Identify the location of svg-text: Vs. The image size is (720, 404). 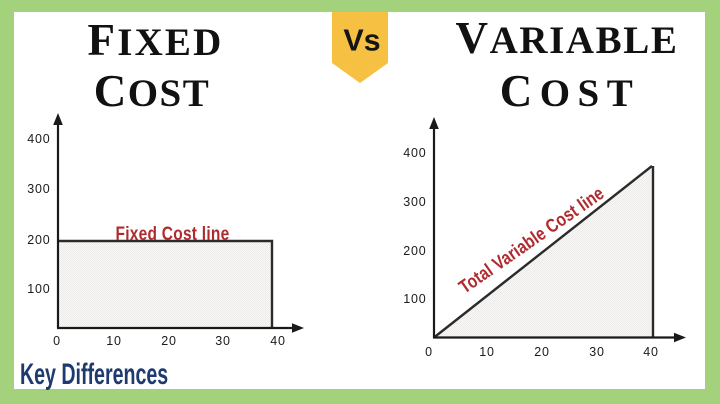
(361, 41).